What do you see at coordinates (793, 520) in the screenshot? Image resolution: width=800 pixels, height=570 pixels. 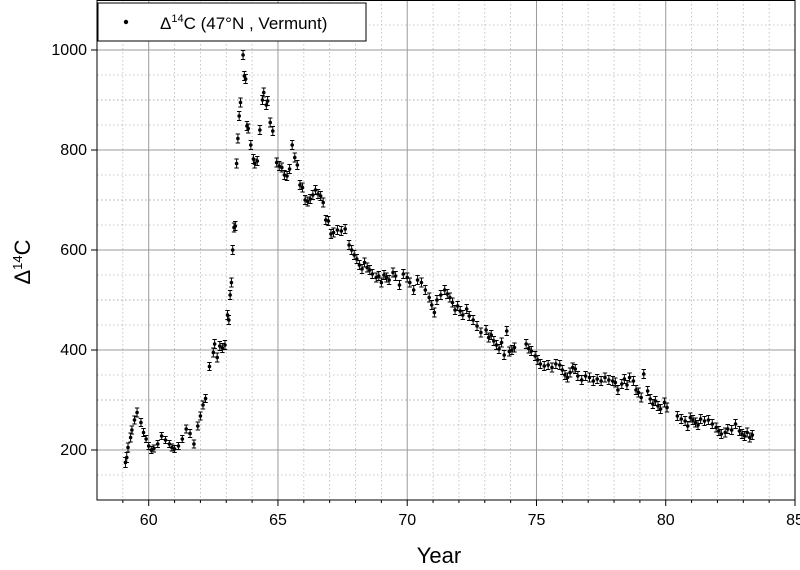 I see `x-tick-label: 85` at bounding box center [793, 520].